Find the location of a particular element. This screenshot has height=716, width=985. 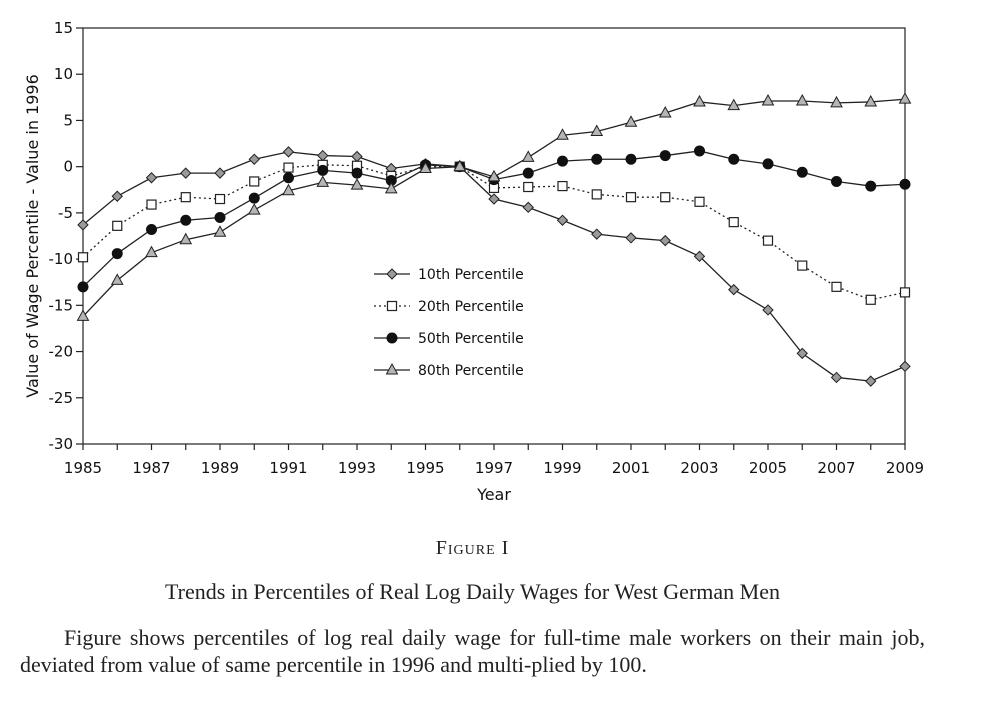

x-tick-label: 2005 is located at coordinates (768, 468).